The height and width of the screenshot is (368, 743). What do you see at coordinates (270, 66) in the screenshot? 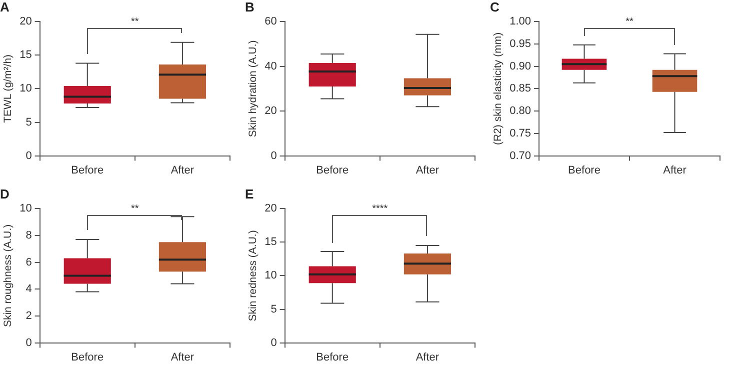
I see `y-tick-label: 40` at bounding box center [270, 66].